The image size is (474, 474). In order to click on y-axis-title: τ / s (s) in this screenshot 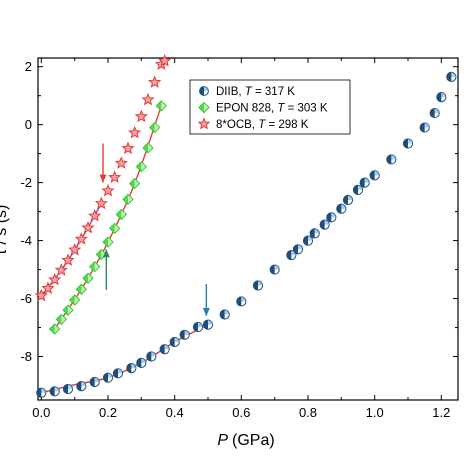, I will do `click(5, 230)`.